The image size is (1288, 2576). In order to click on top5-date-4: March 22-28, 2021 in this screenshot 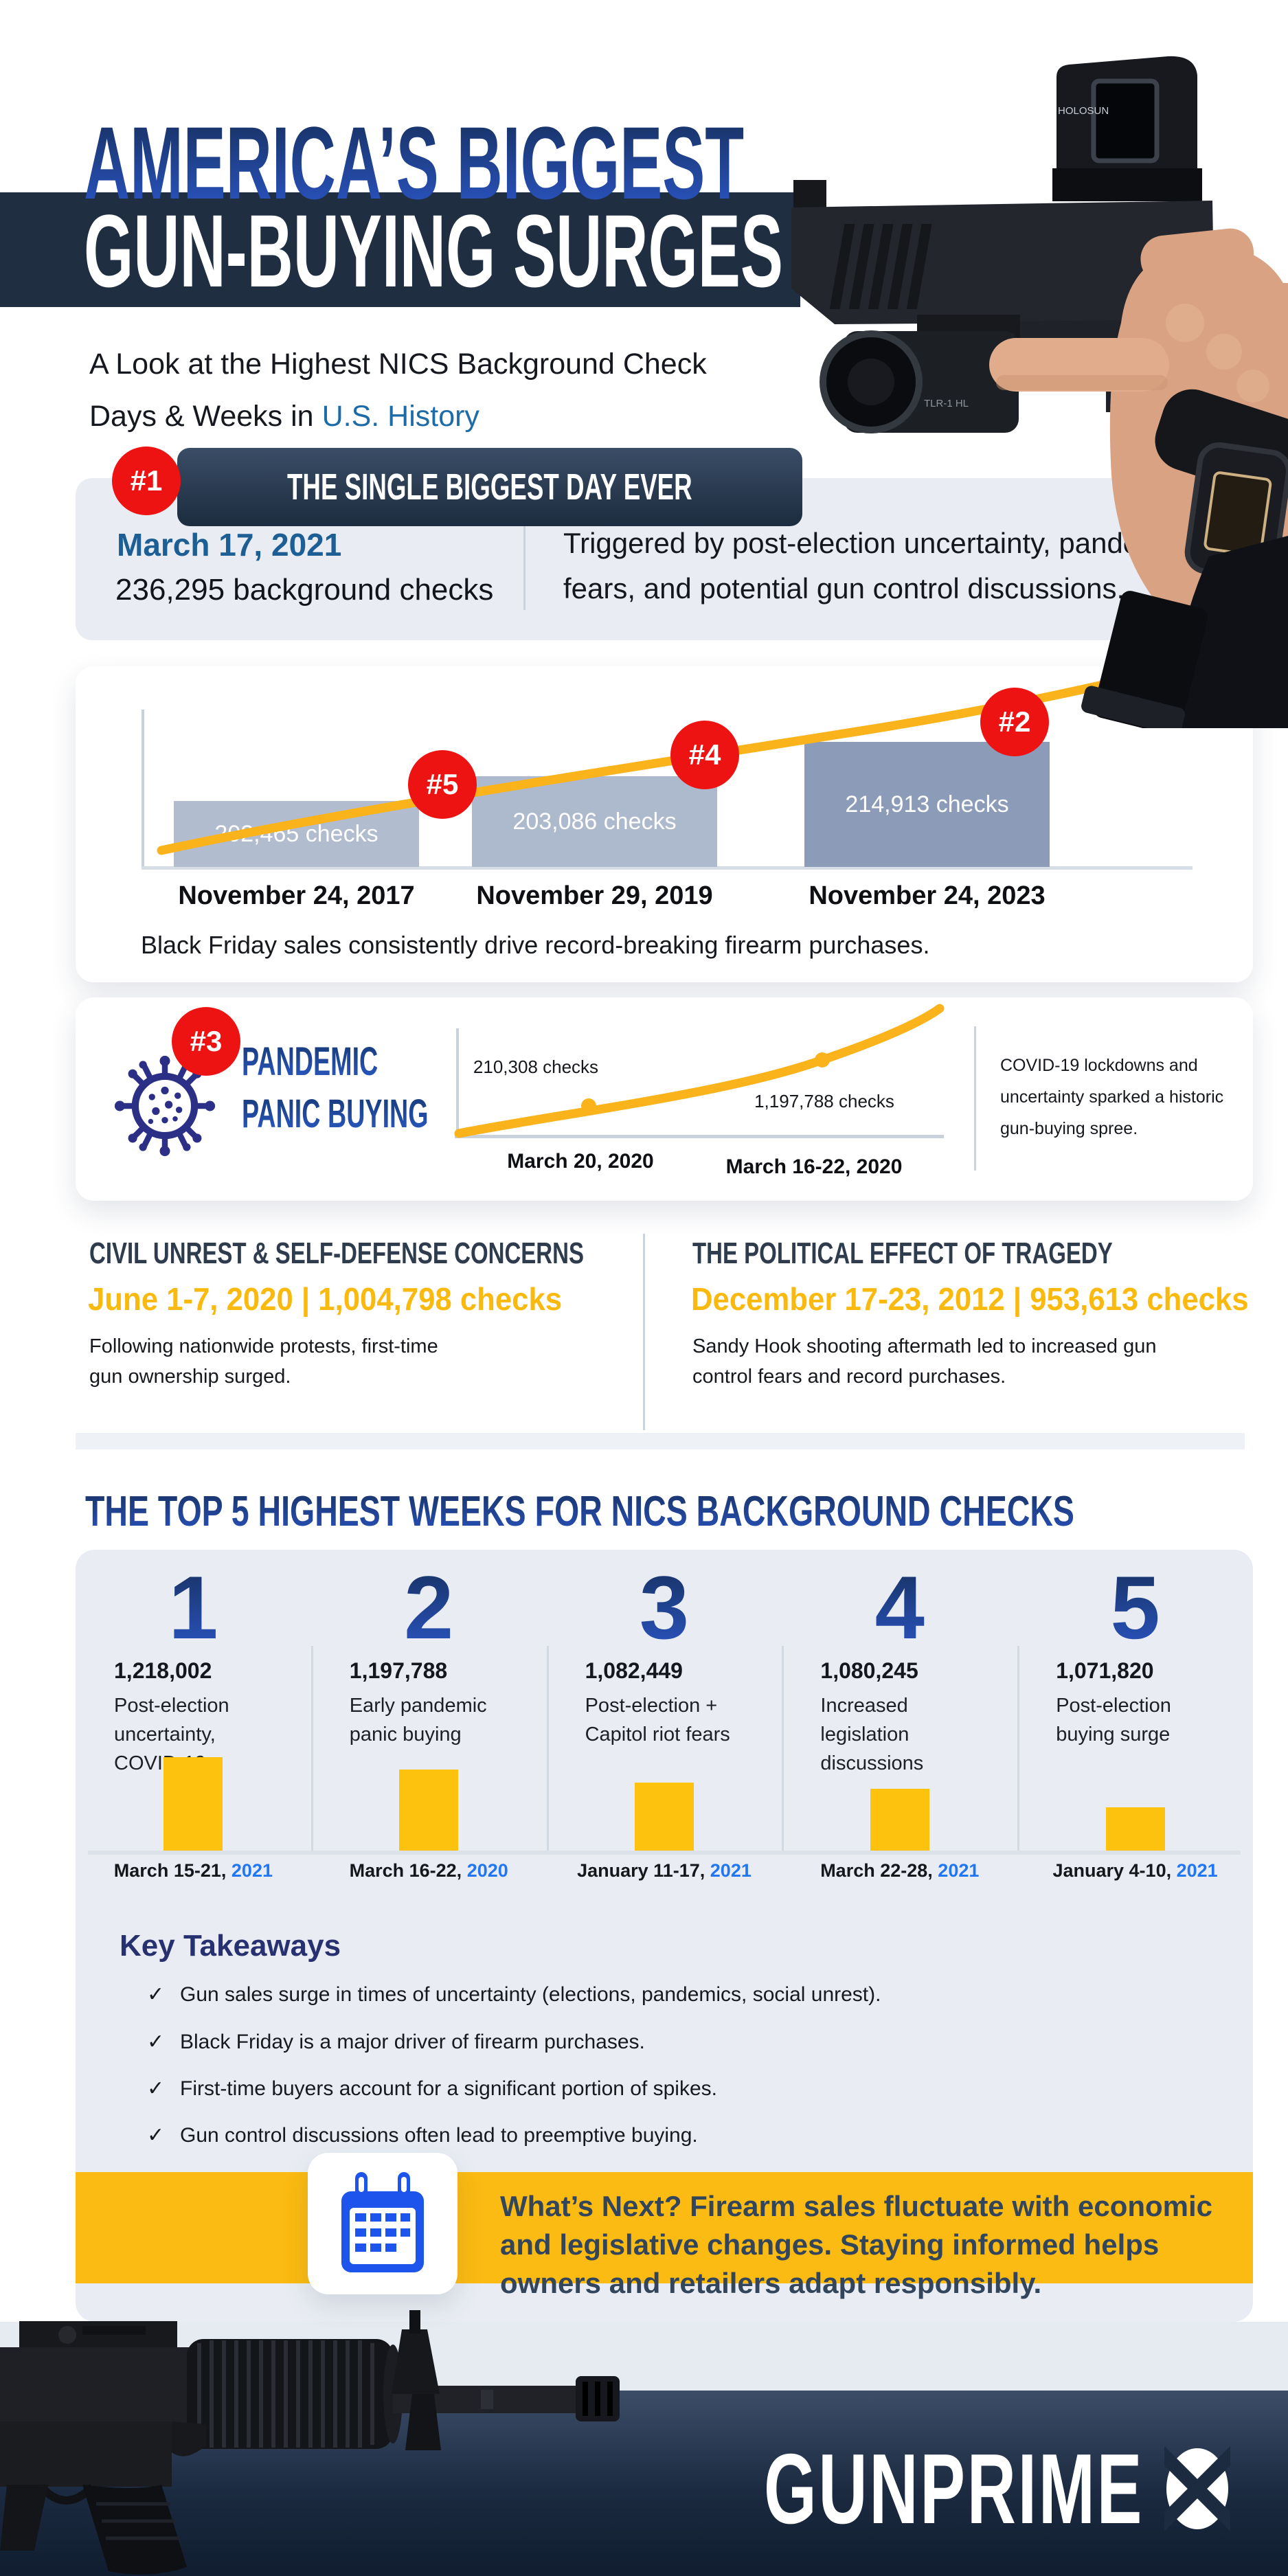, I will do `click(899, 1871)`.